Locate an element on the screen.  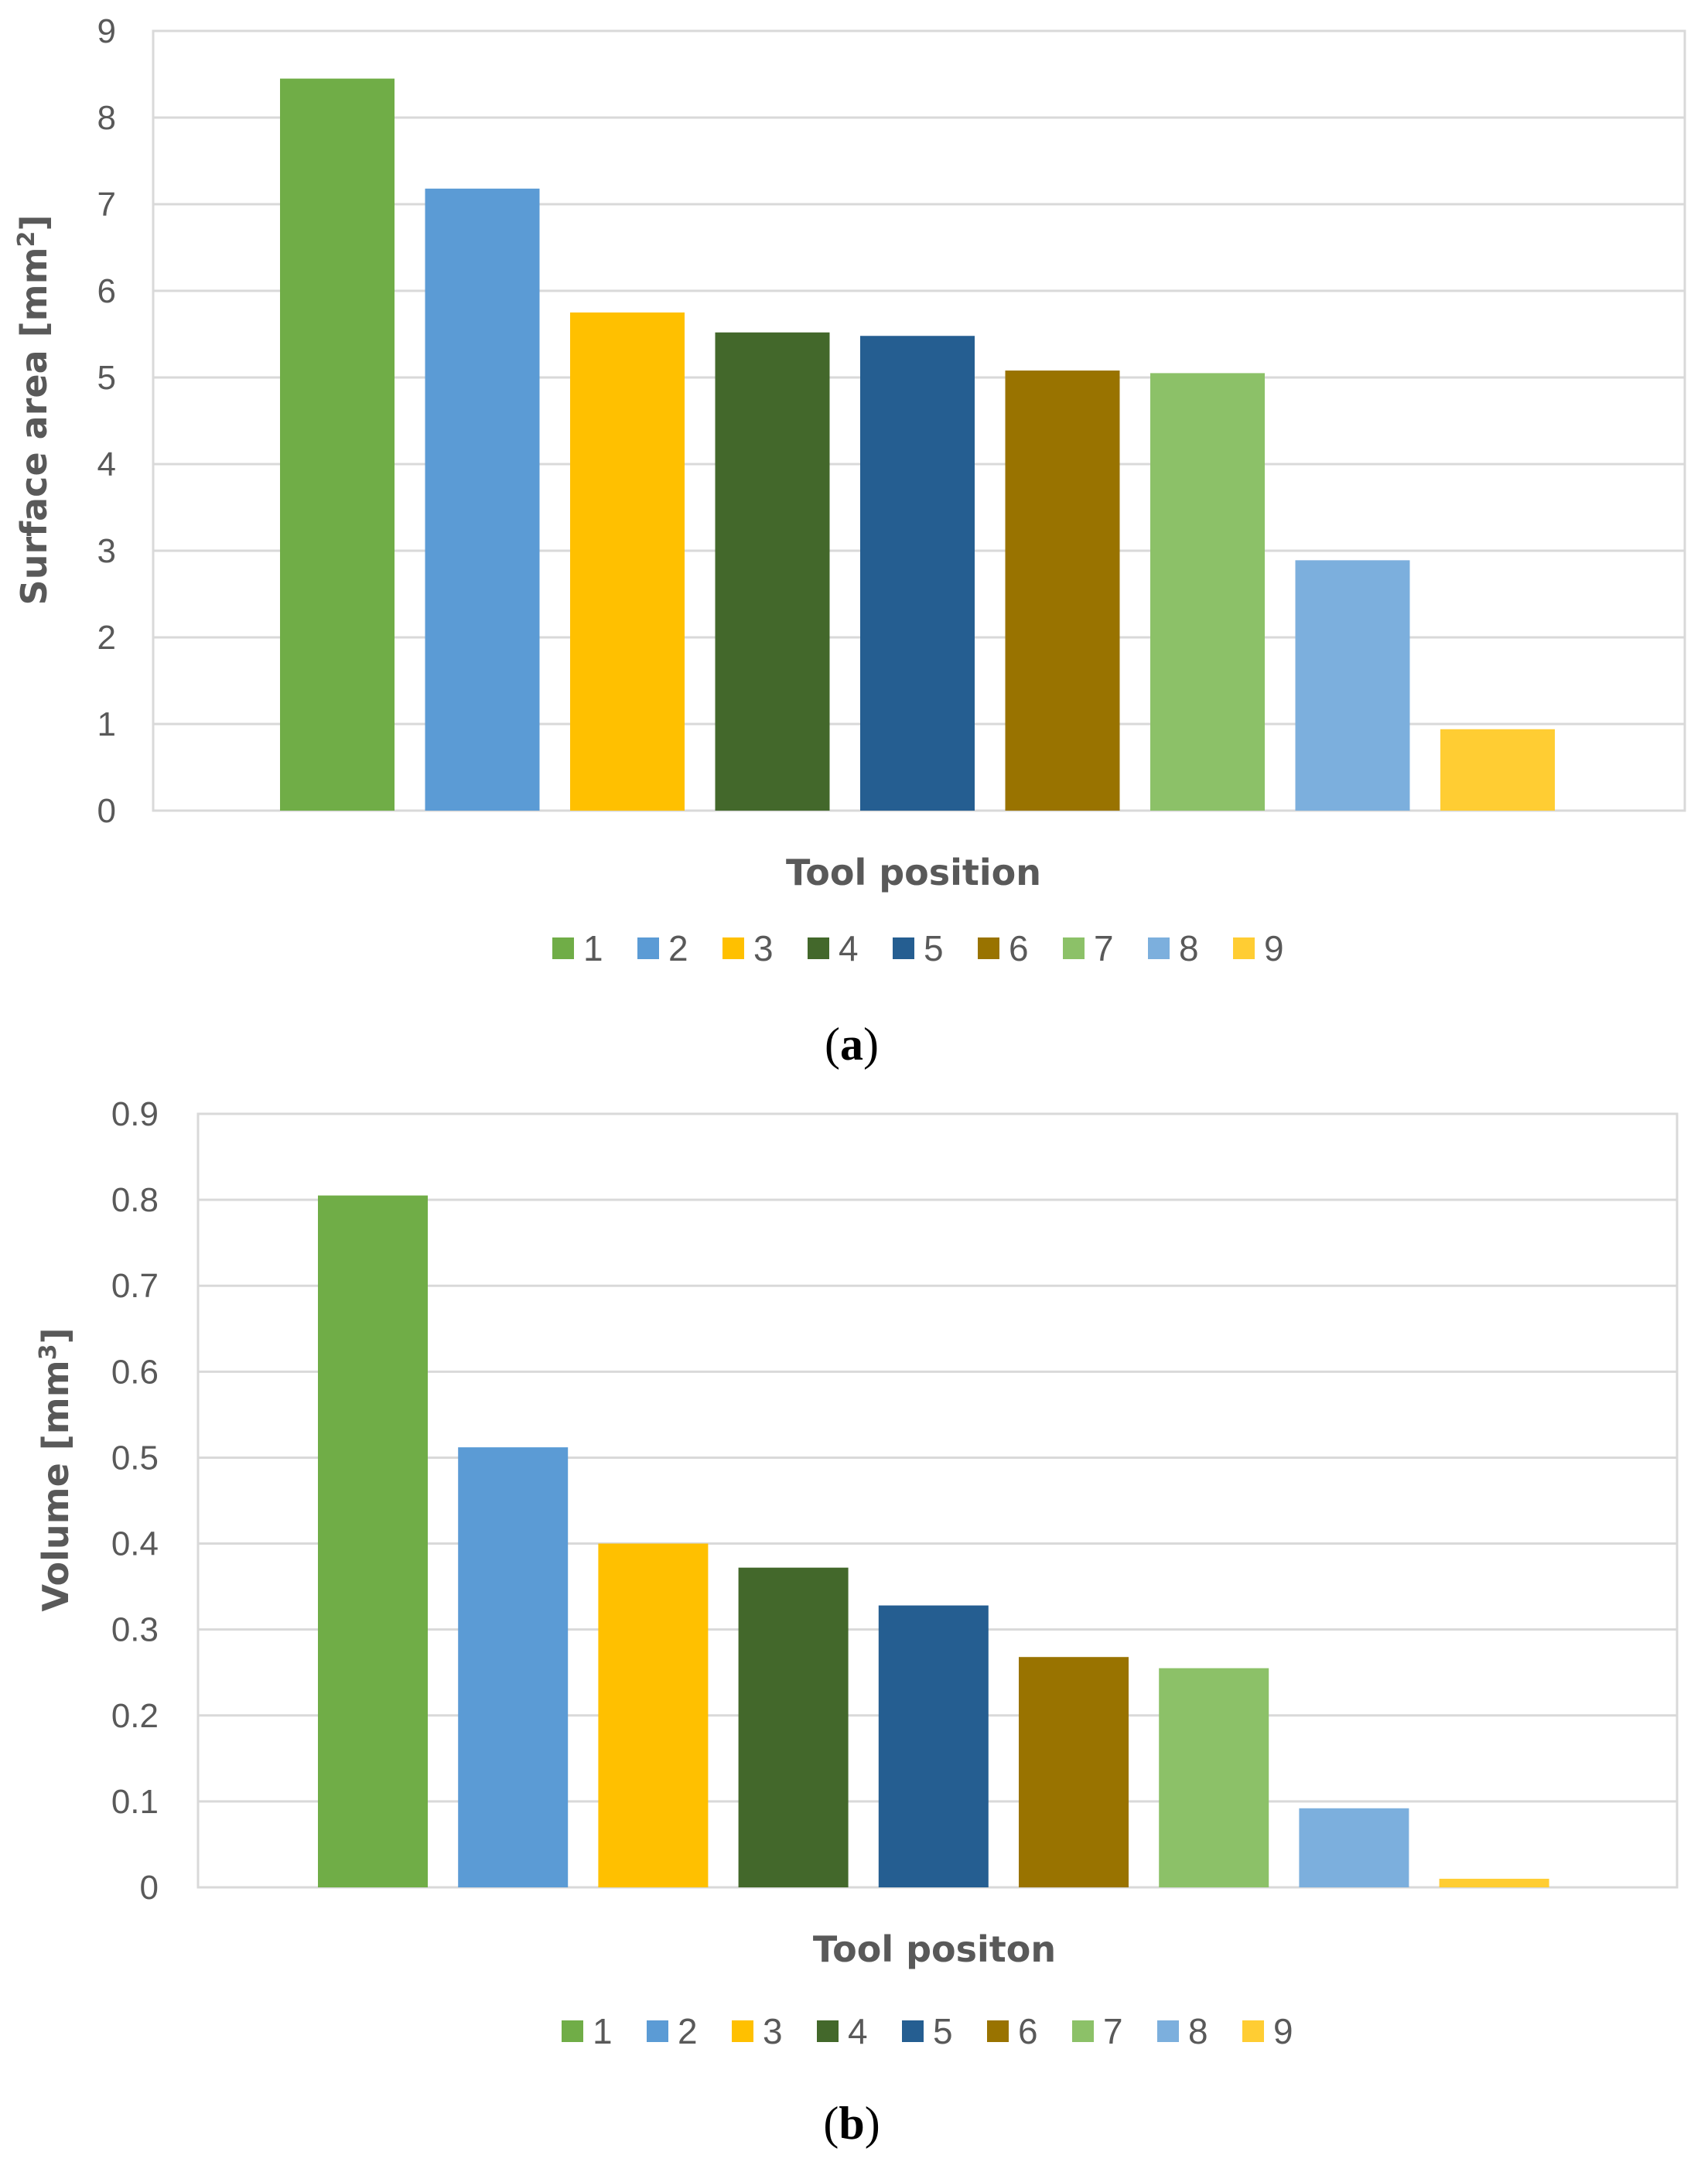
chart-b-y-ticks: 0 0.1 0.2 0.3 0.4 0.5 0.6 0.7 0.8 0.9 is located at coordinates (135, 1501).